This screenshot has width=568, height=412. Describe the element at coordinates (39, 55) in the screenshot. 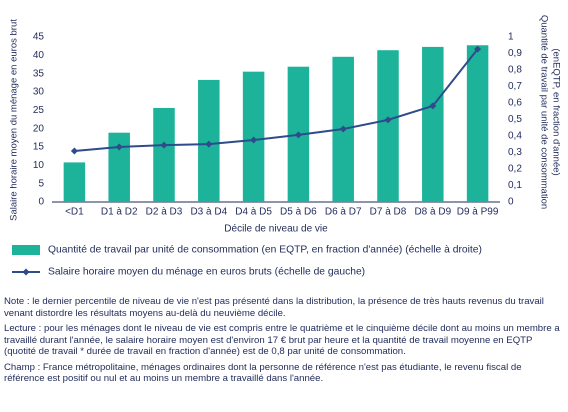

I see `y-tick-label: 40` at that location.